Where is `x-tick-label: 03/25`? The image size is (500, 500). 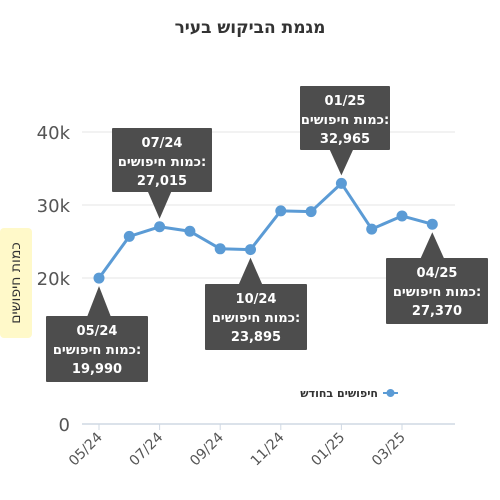 x-tick-label: 03/25 is located at coordinates (389, 450).